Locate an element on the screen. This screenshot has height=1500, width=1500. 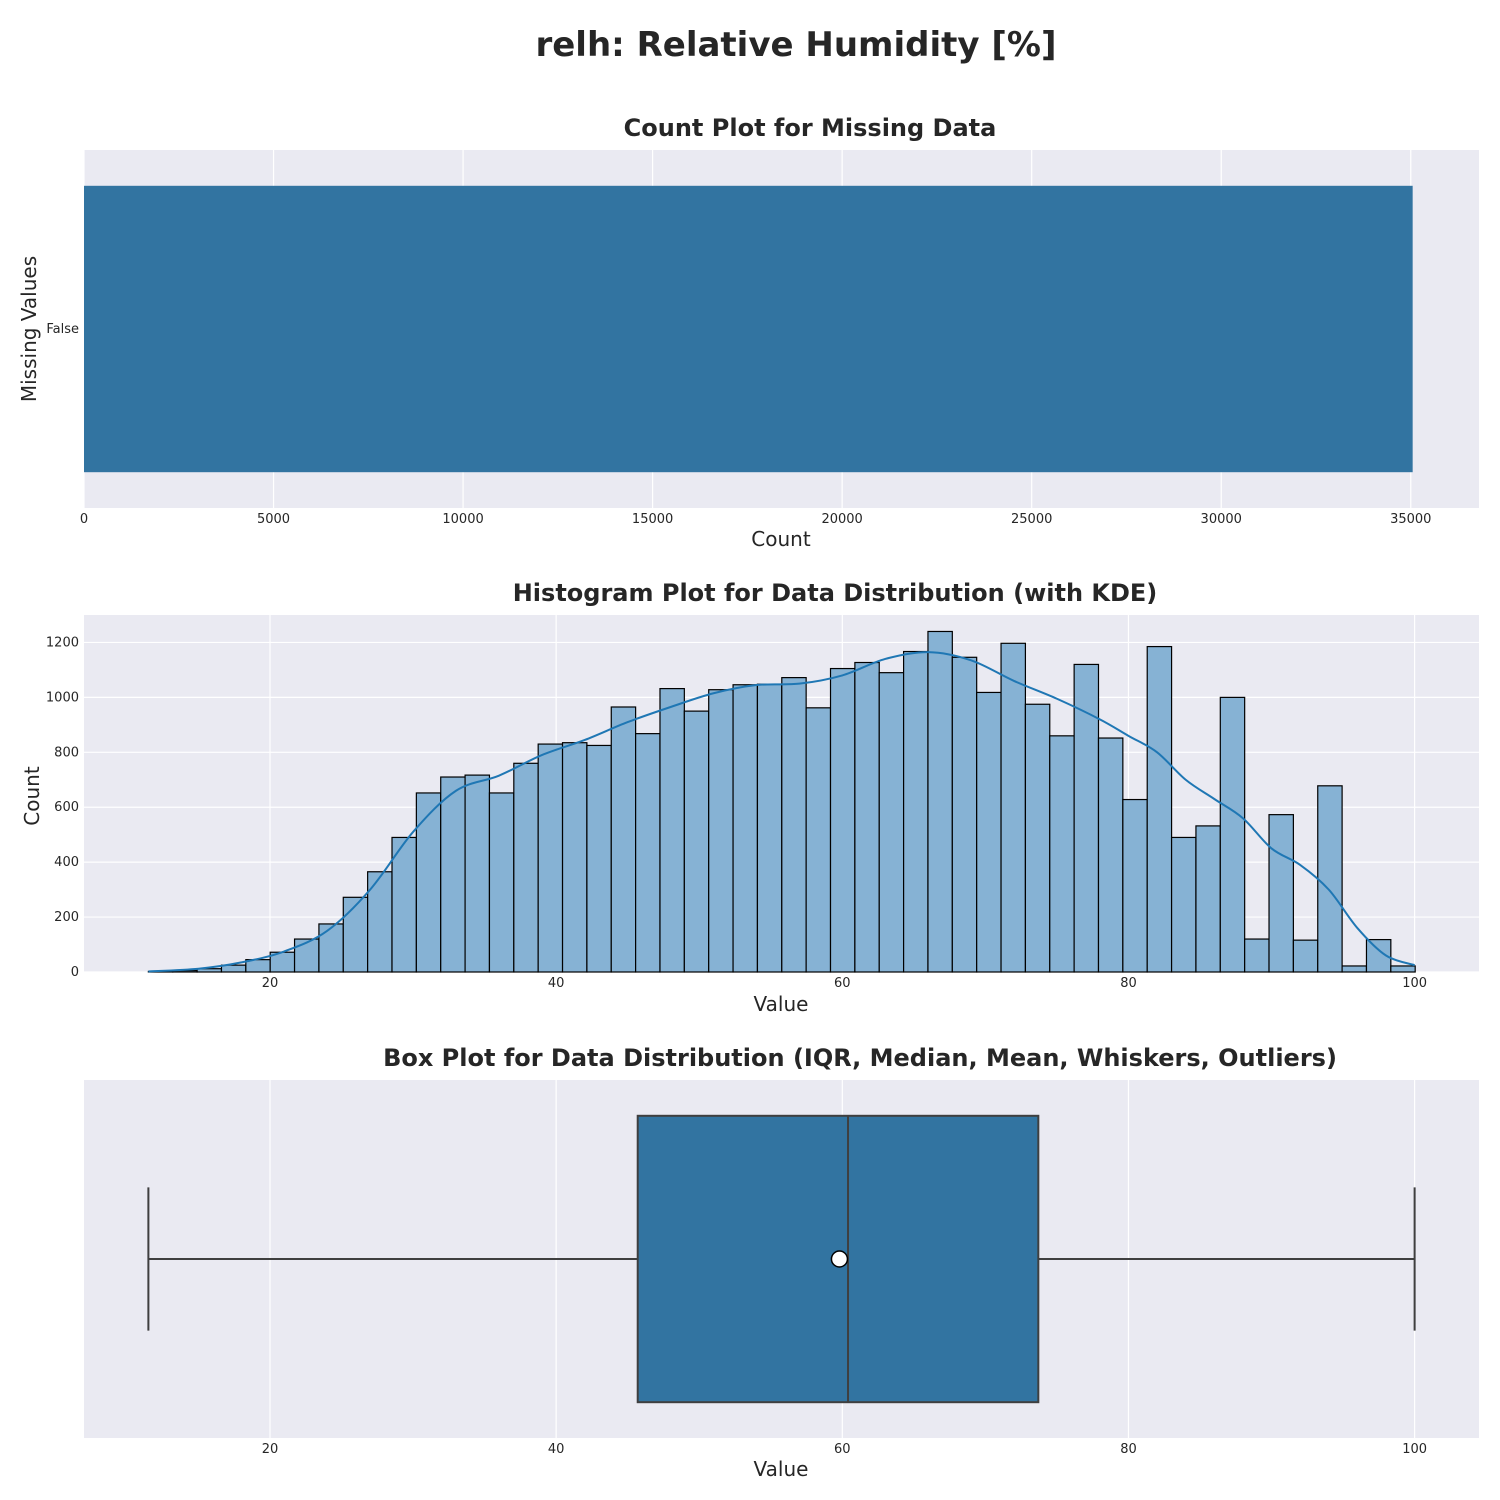
count-plot-x-tick-label: 20000 is located at coordinates (841, 519).